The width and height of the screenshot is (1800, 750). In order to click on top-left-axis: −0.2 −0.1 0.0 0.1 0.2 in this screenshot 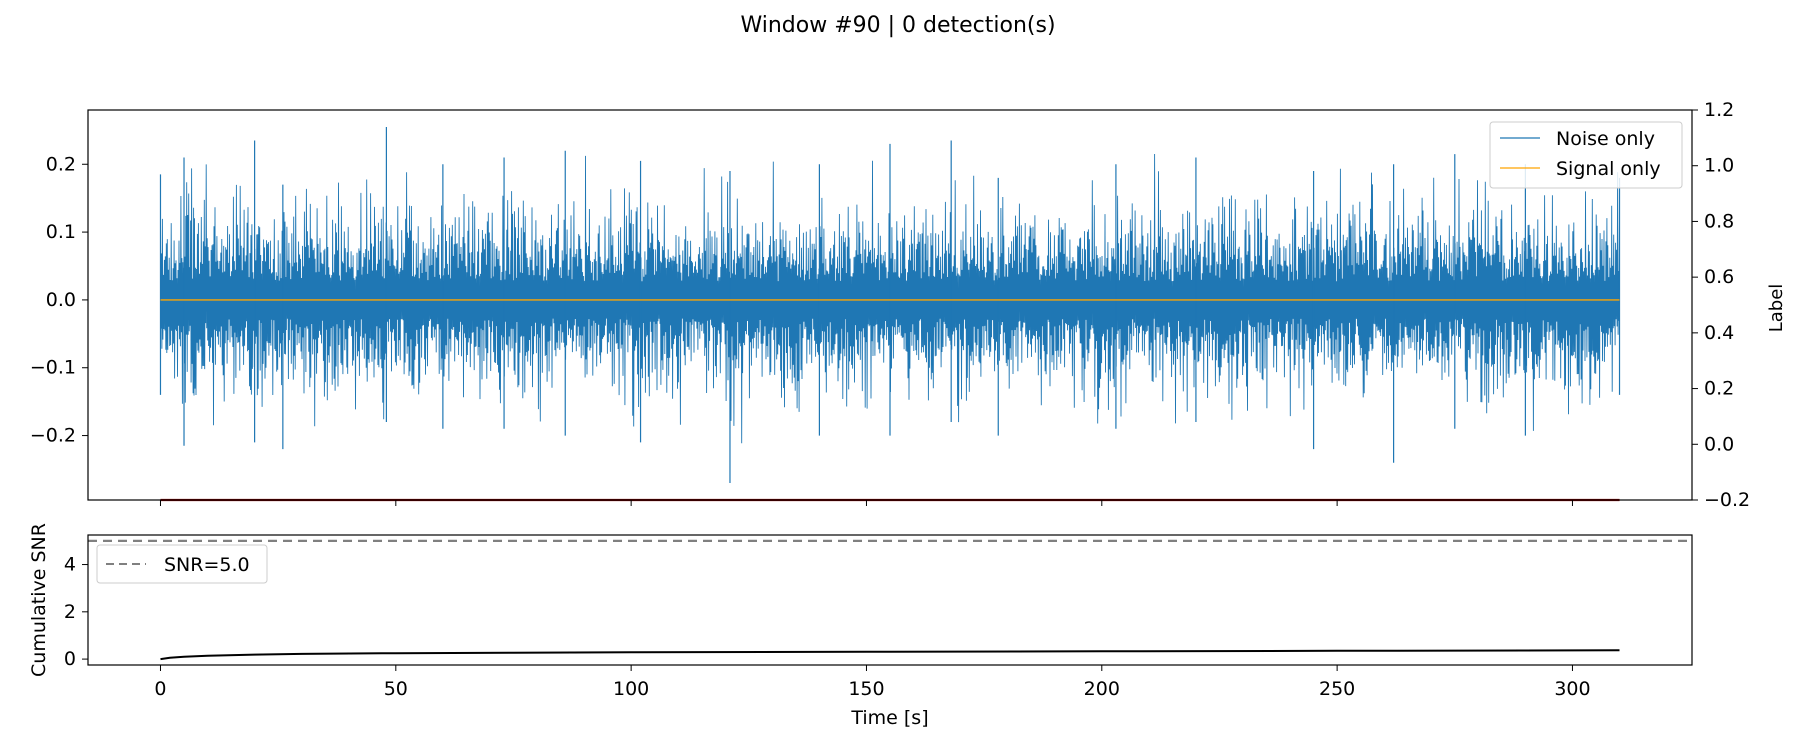, I will do `click(59, 300)`.